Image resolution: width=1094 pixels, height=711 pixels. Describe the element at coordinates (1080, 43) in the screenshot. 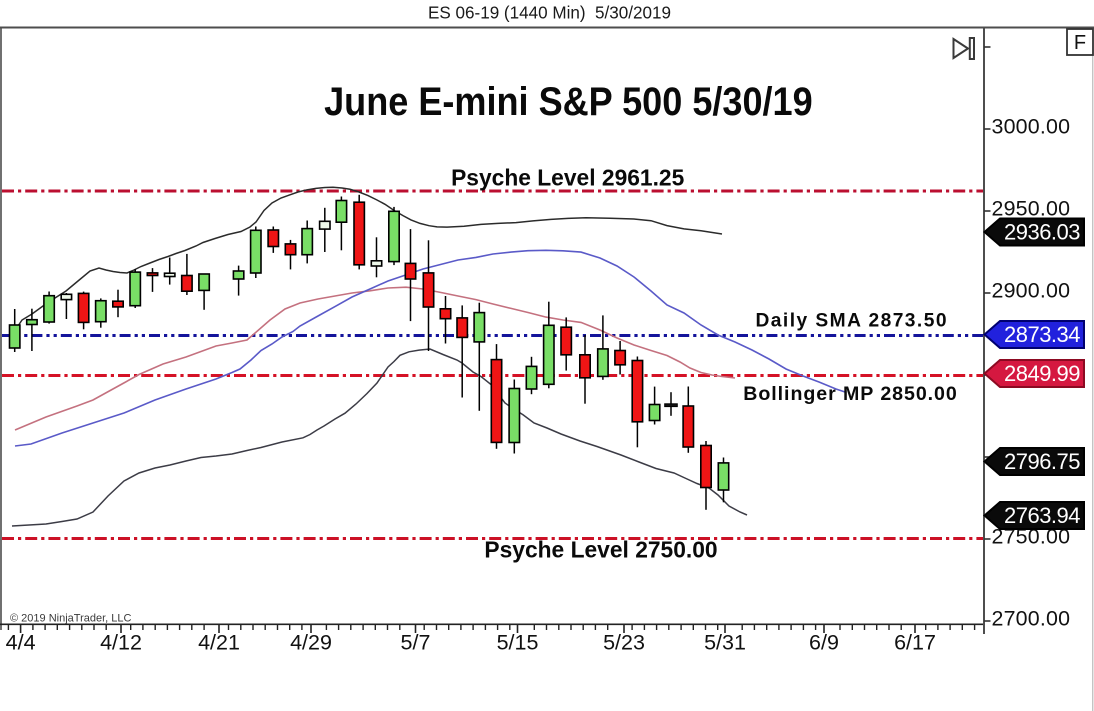

I see `svg-text: F` at that location.